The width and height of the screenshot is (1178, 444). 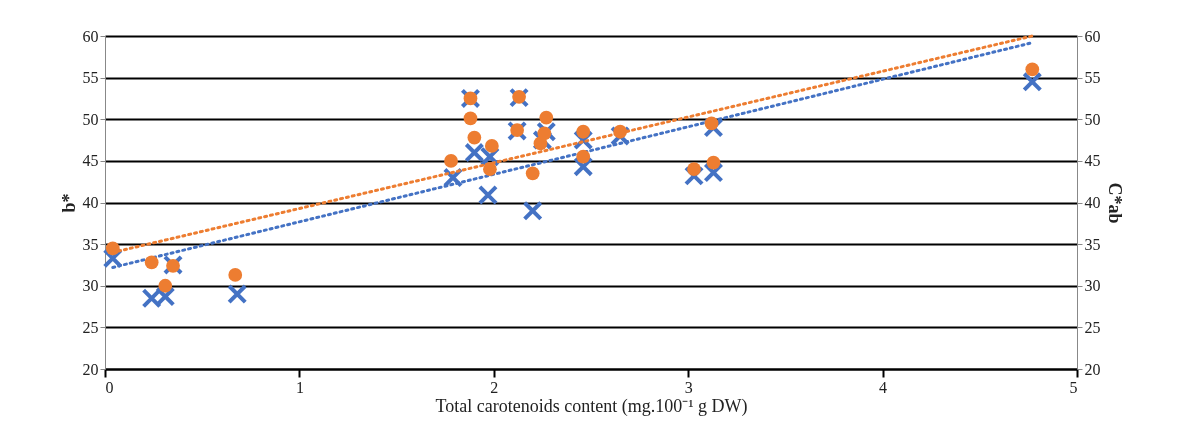 What do you see at coordinates (90, 369) in the screenshot?
I see `y-tick-label: 20` at bounding box center [90, 369].